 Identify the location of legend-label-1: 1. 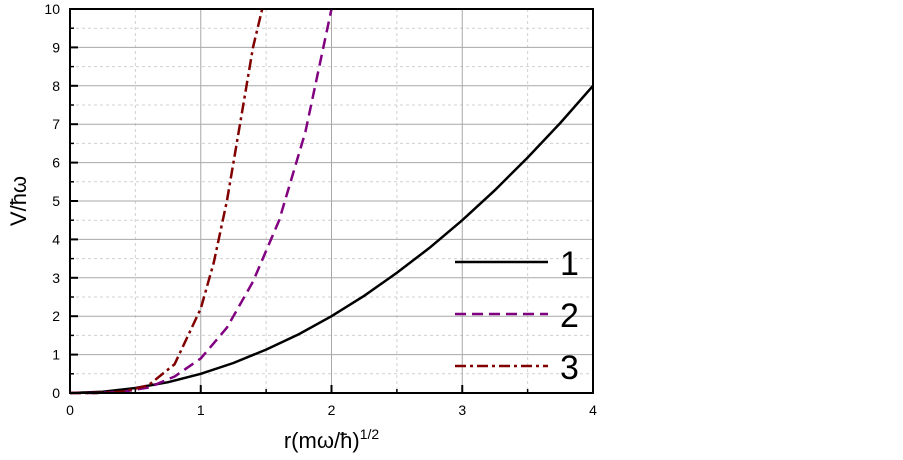
(569, 264).